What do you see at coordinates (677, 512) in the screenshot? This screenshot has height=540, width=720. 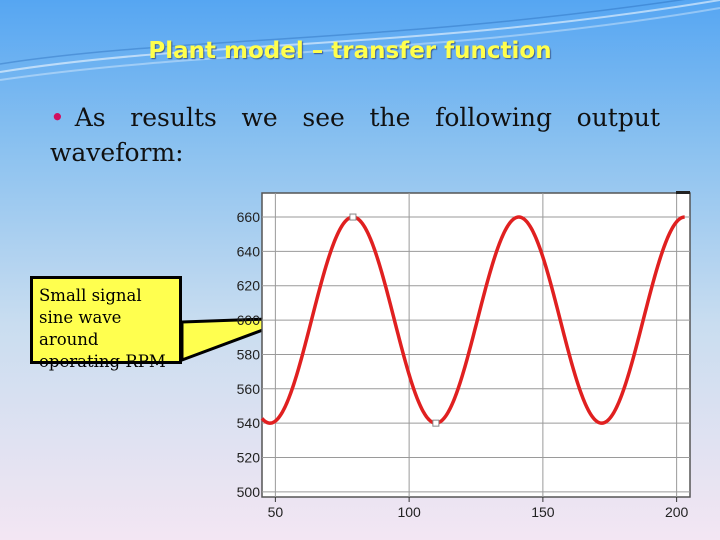 I see `x-tick-label: 200` at bounding box center [677, 512].